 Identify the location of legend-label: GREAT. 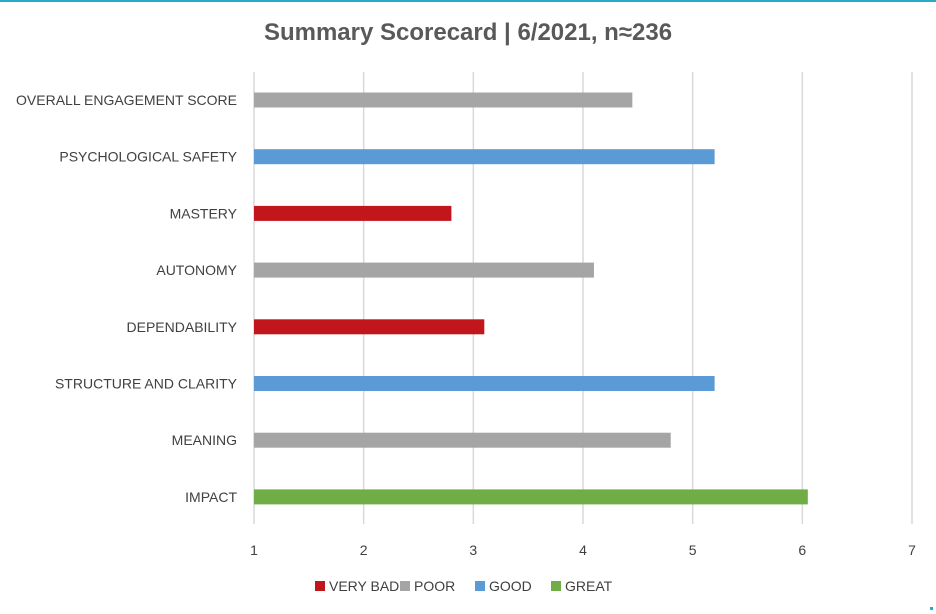
(589, 586).